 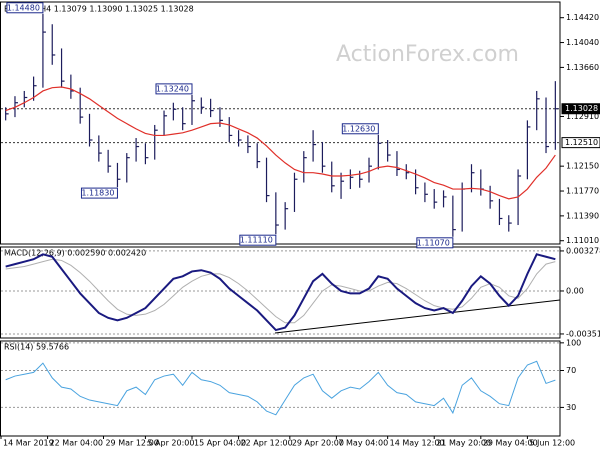 I want to click on x-tick-label: 5 Jun 12:00, so click(x=552, y=443).